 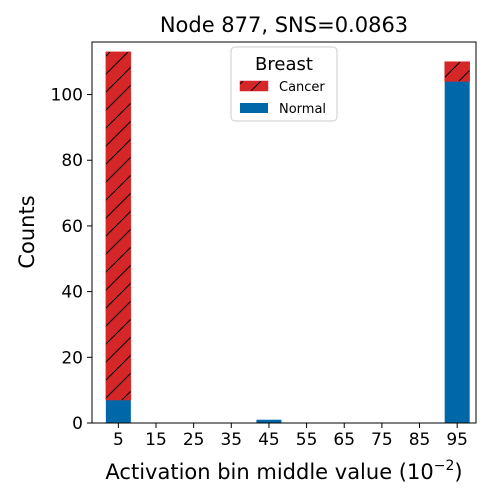 What do you see at coordinates (67, 96) in the screenshot?
I see `y-tick-label: 100` at bounding box center [67, 96].